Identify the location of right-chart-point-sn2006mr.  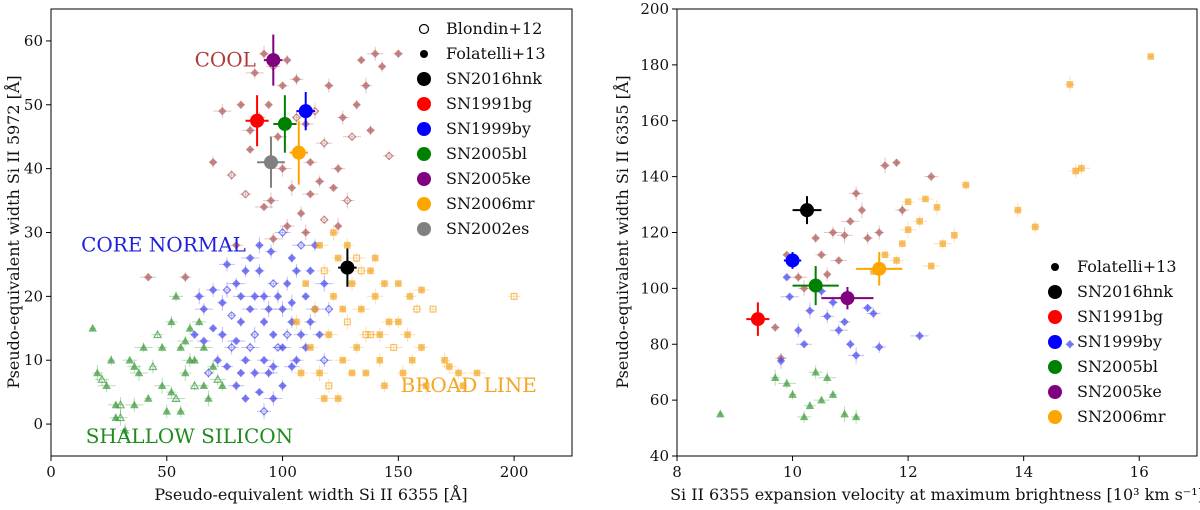
(879, 269).